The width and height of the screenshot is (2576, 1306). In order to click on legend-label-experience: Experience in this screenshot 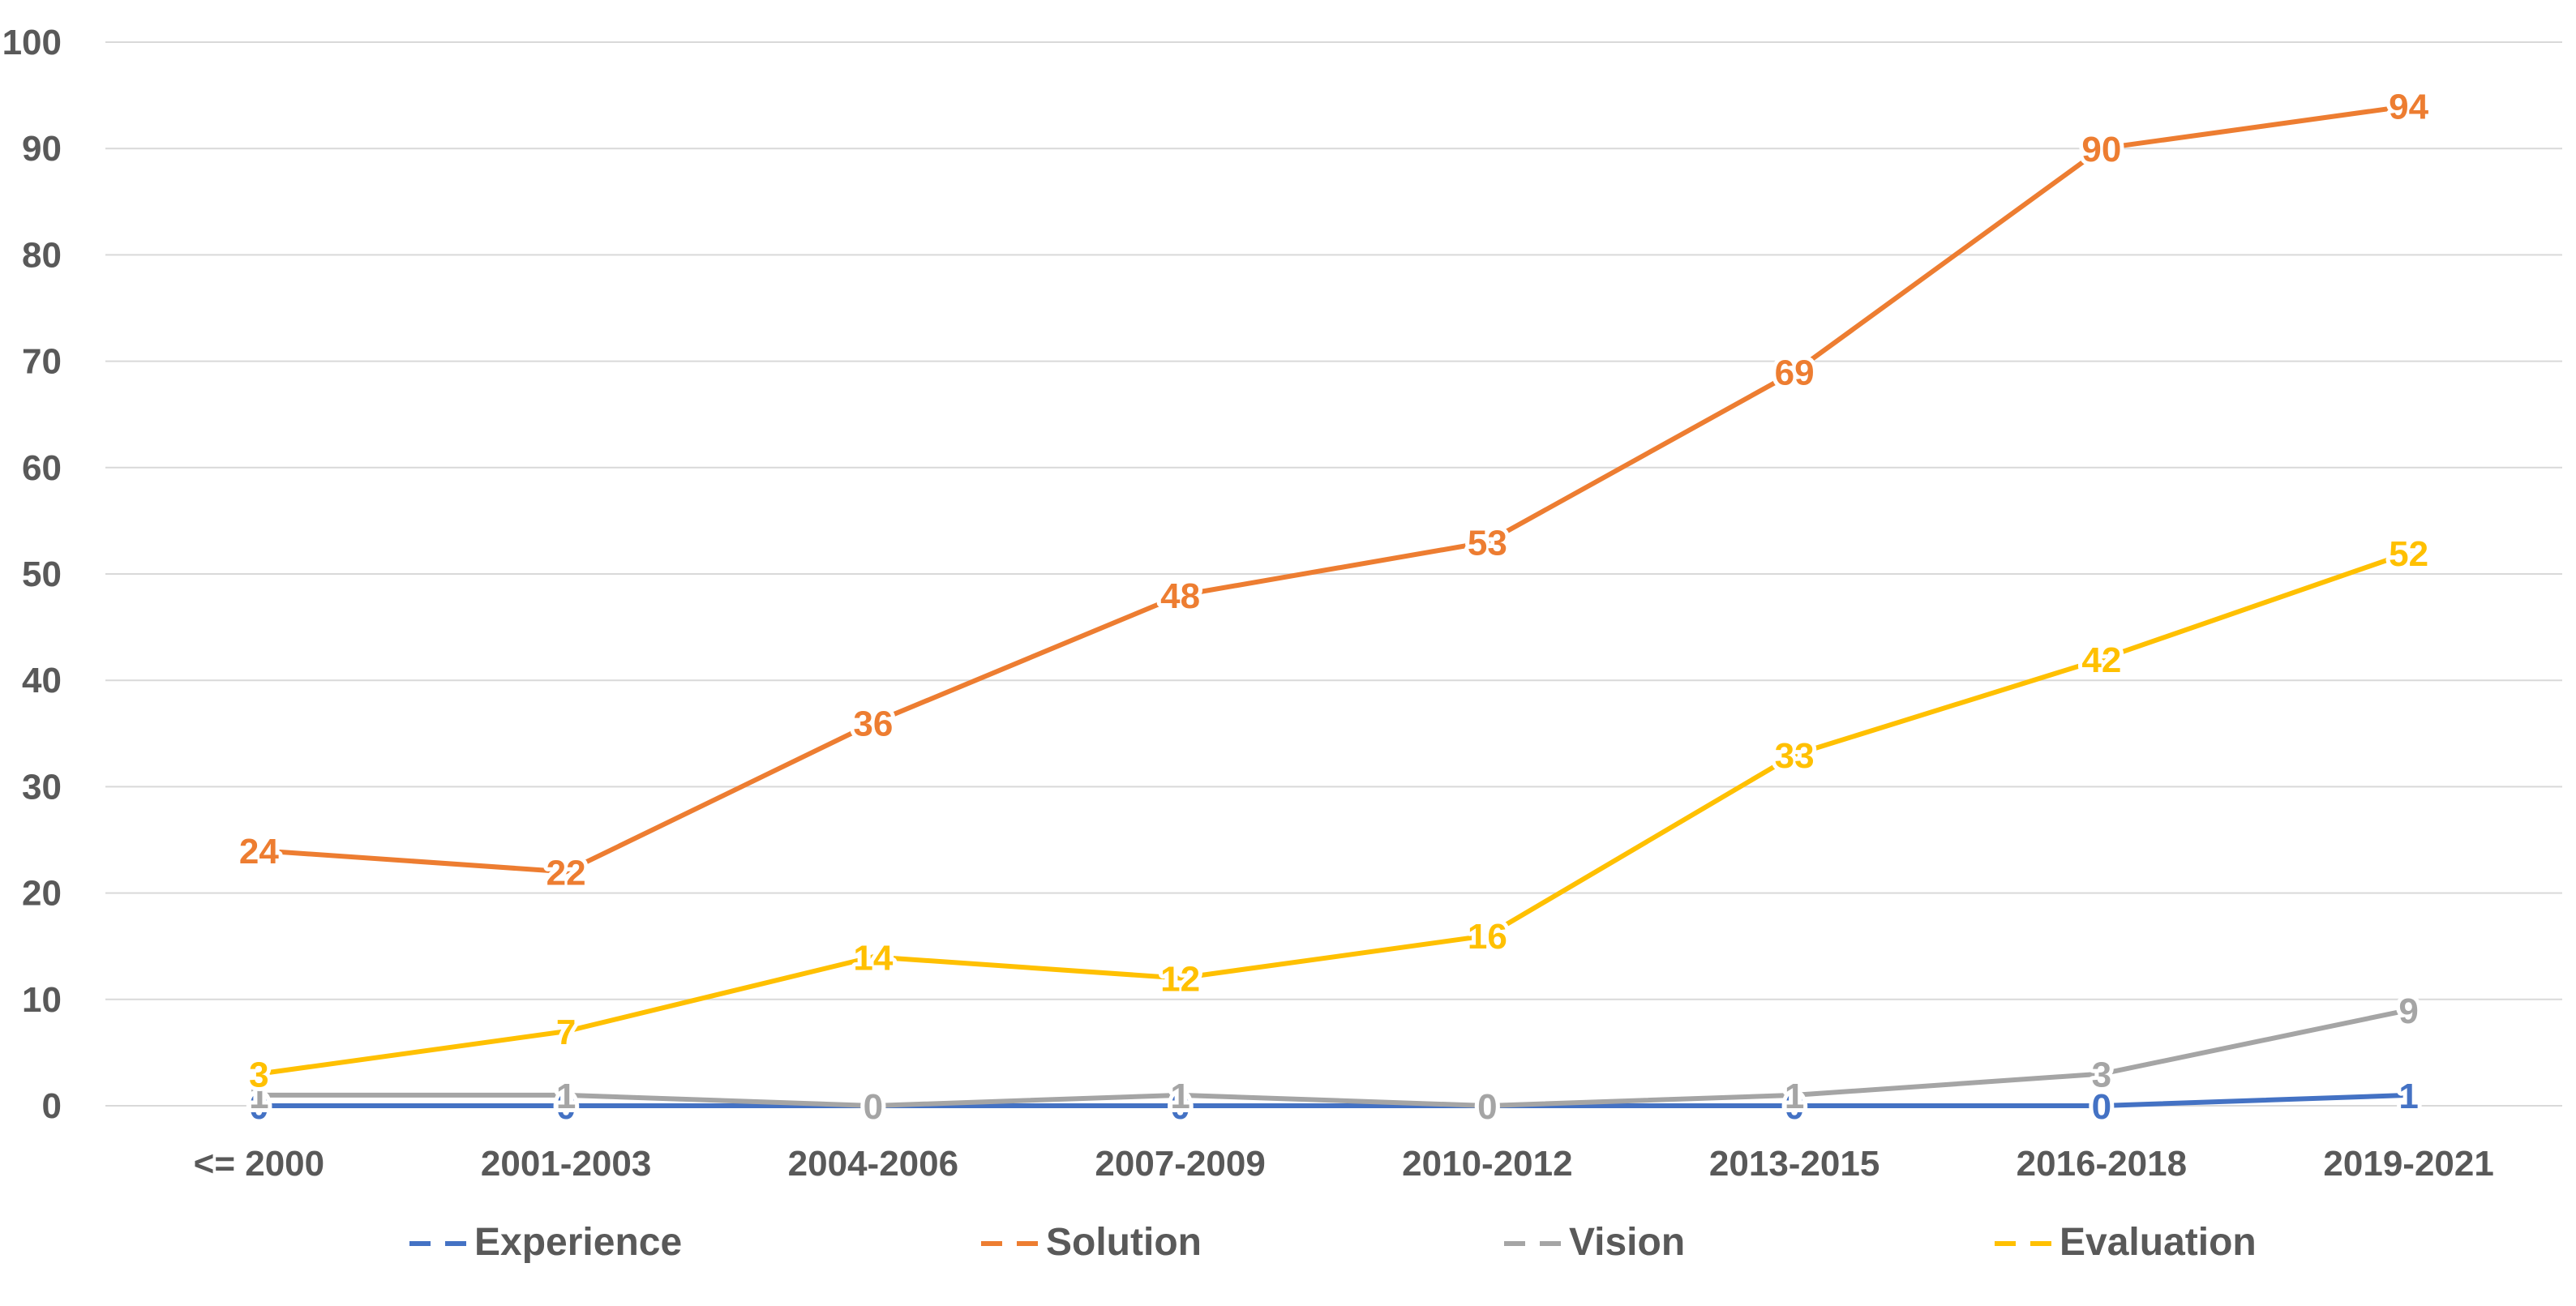, I will do `click(578, 1242)`.